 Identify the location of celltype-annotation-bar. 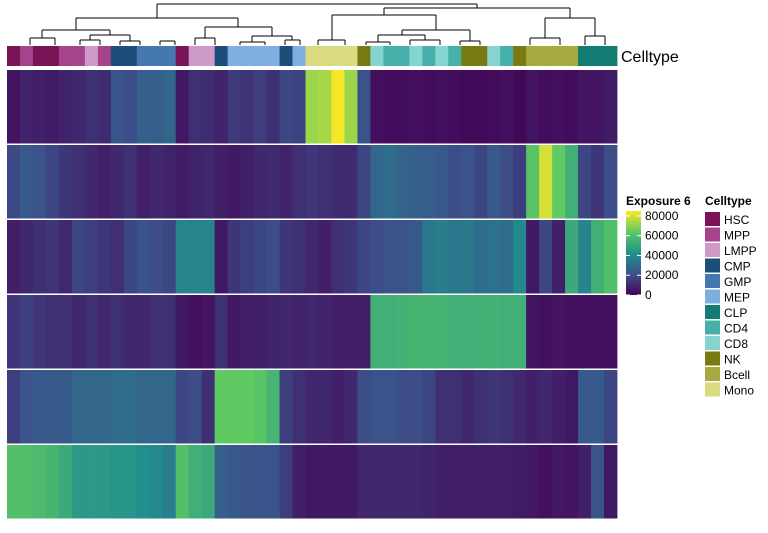
(312, 56).